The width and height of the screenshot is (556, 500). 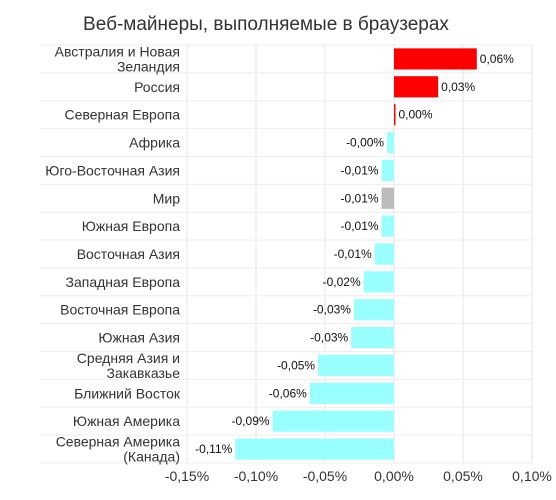 I want to click on data-label: -0,11%, so click(x=213, y=449).